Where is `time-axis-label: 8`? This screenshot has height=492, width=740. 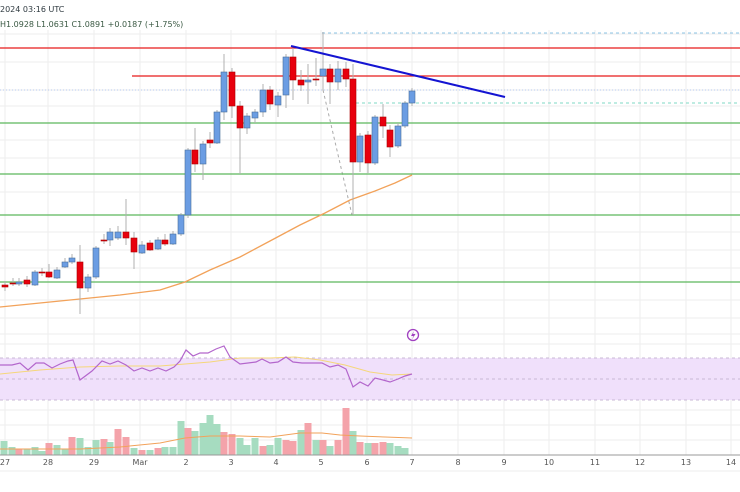
time-axis-label: 8 is located at coordinates (458, 462).